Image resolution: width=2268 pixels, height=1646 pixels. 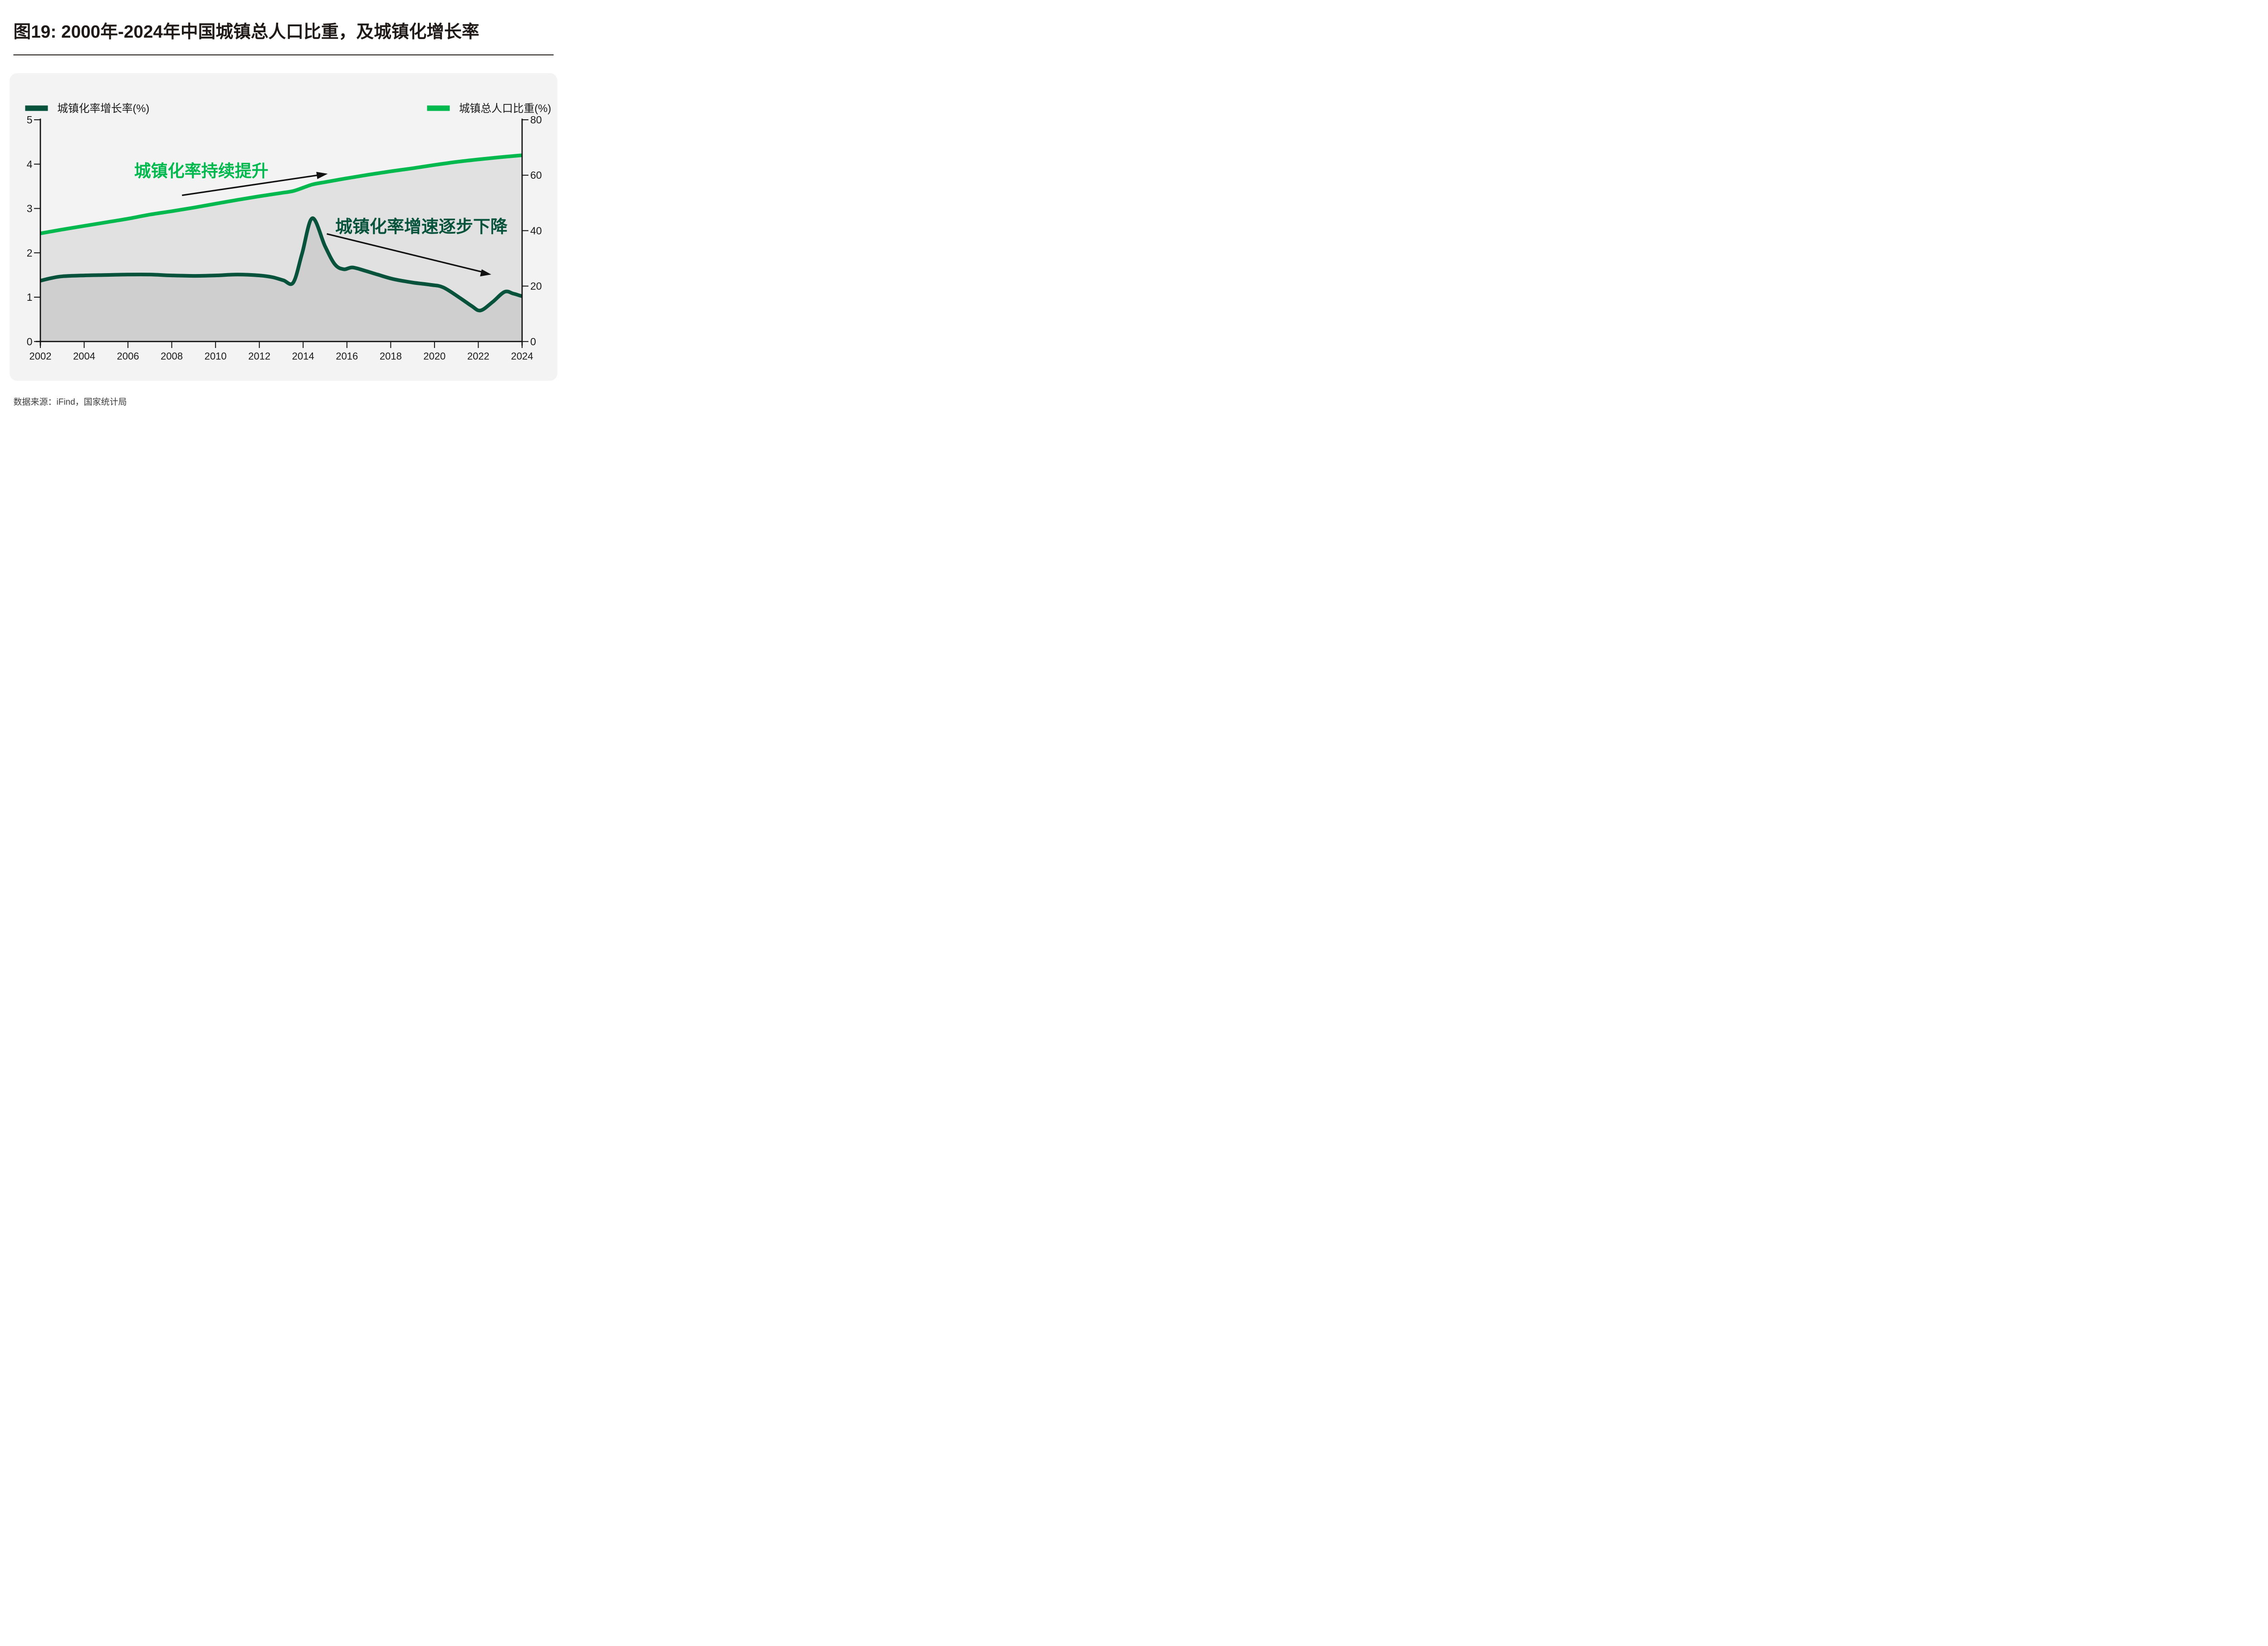 What do you see at coordinates (525, 230) in the screenshot?
I see `right-axis-ticks` at bounding box center [525, 230].